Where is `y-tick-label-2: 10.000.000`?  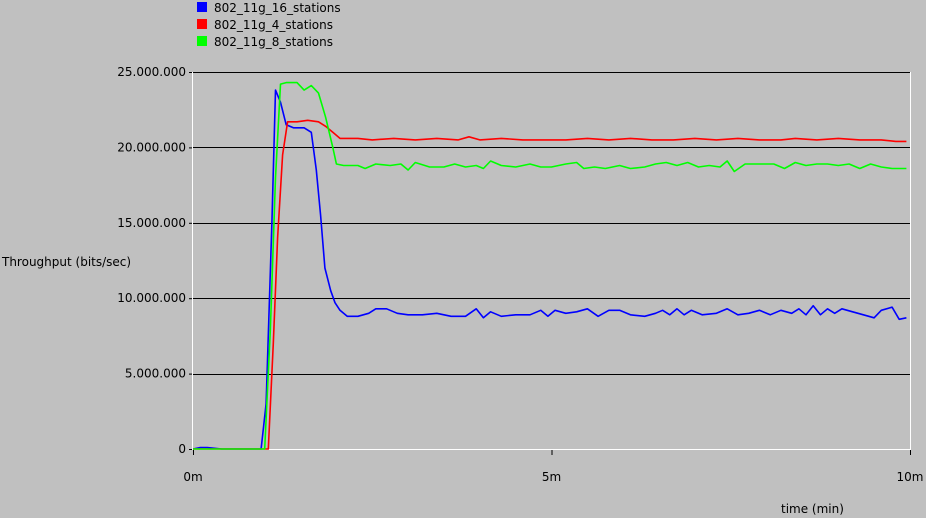 y-tick-label-2: 10.000.000 is located at coordinates (151, 298).